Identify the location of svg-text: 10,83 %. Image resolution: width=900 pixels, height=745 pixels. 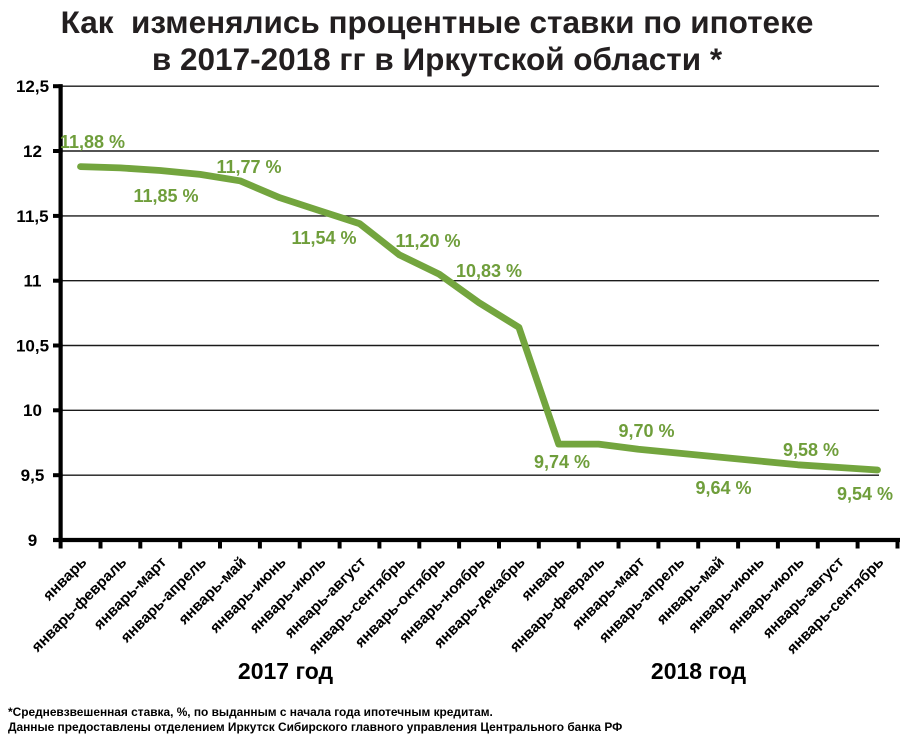
(489, 271).